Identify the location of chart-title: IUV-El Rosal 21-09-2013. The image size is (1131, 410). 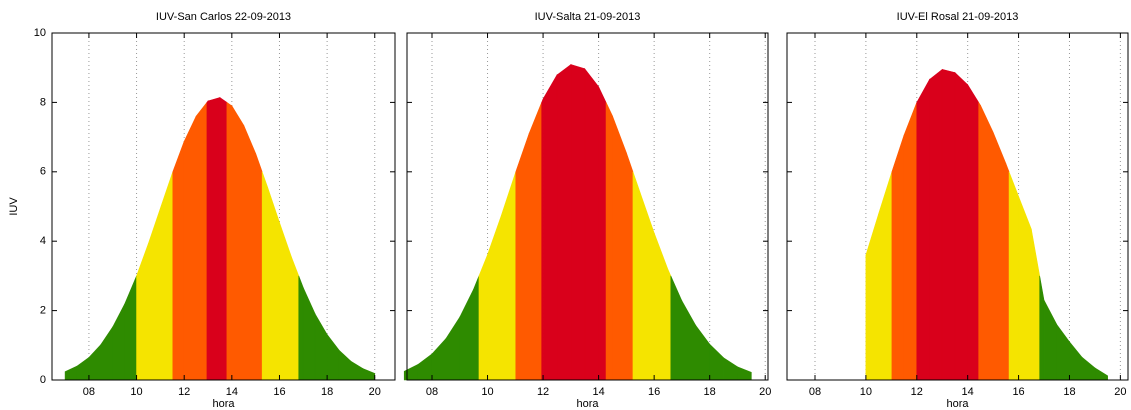
(958, 17).